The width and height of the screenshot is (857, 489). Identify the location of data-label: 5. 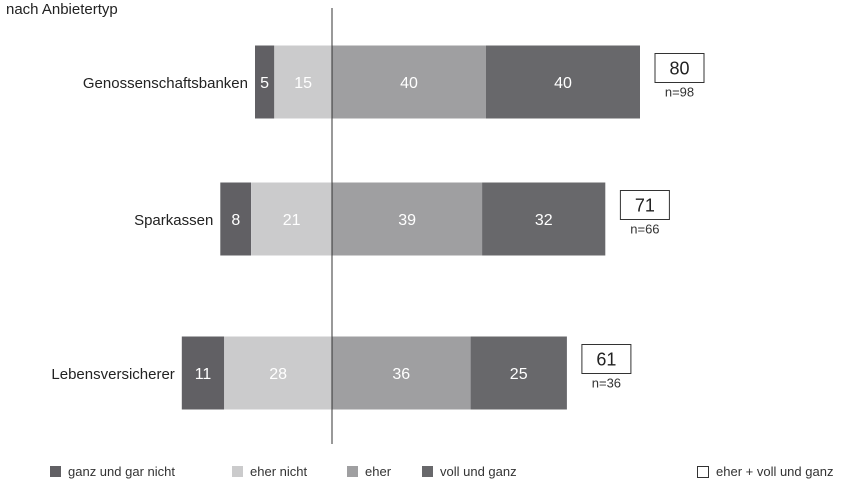
(264, 83).